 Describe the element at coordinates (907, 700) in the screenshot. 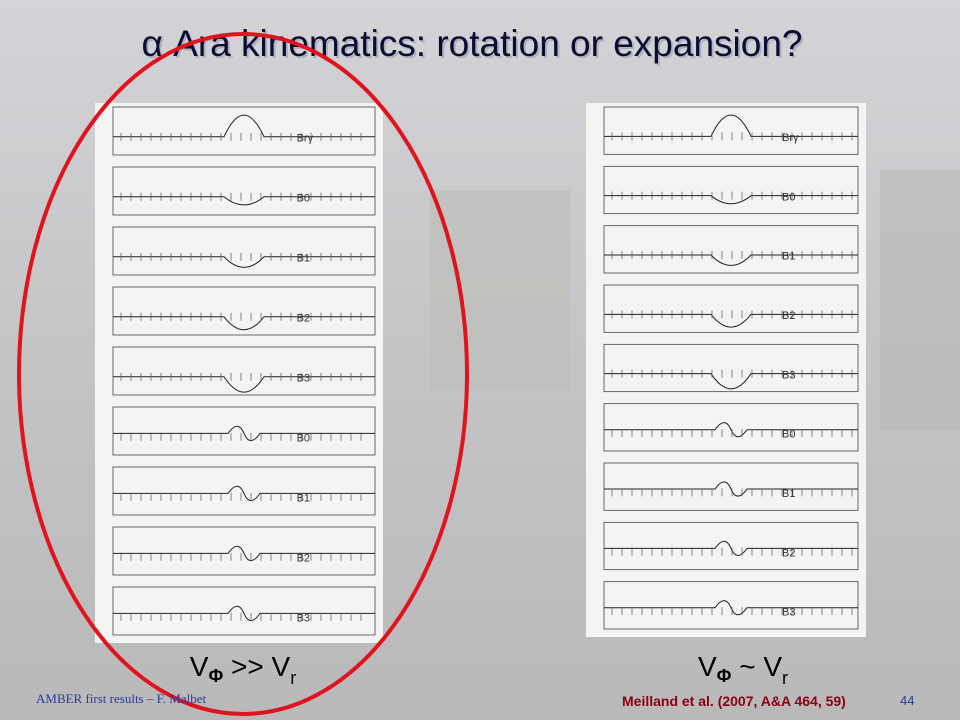

I see `page-number: 44` at that location.